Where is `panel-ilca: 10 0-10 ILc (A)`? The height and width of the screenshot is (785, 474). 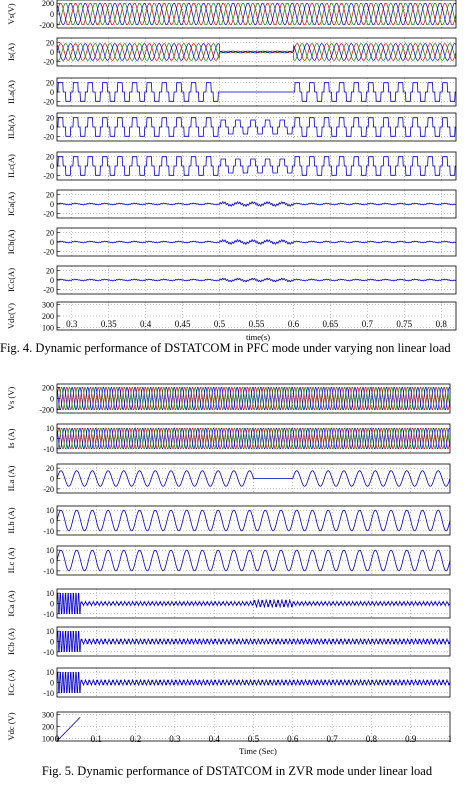 panel-ilca: 10 0-10 ILc (A) is located at coordinates (228, 560).